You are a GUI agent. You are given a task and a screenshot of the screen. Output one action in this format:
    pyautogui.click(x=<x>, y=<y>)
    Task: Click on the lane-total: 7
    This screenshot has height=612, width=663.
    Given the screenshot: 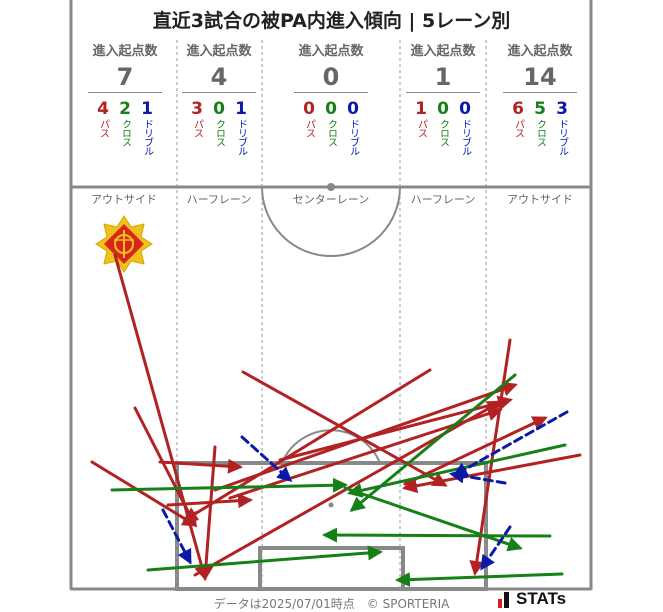 What is the action you would take?
    pyautogui.click(x=125, y=77)
    